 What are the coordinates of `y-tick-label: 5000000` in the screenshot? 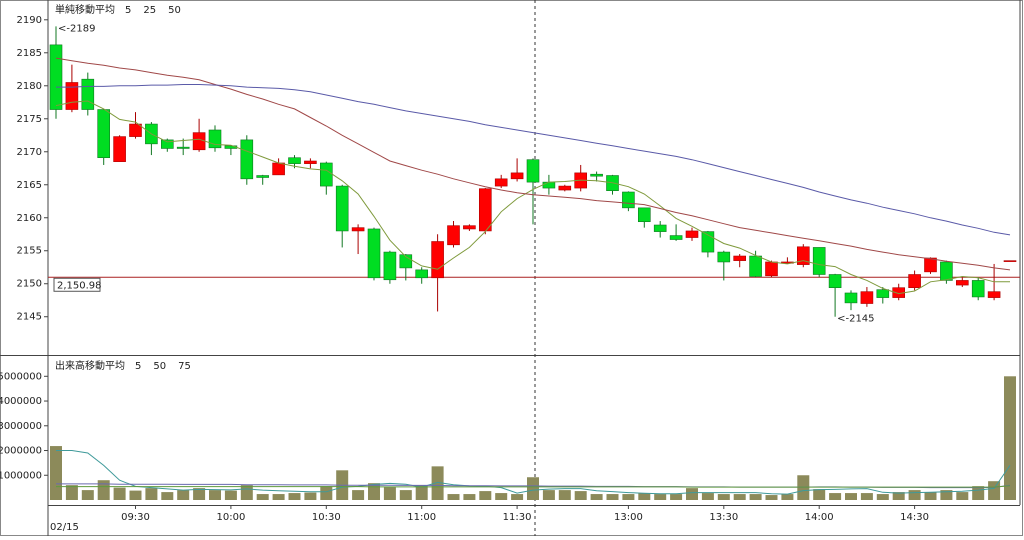 It's located at (21, 376).